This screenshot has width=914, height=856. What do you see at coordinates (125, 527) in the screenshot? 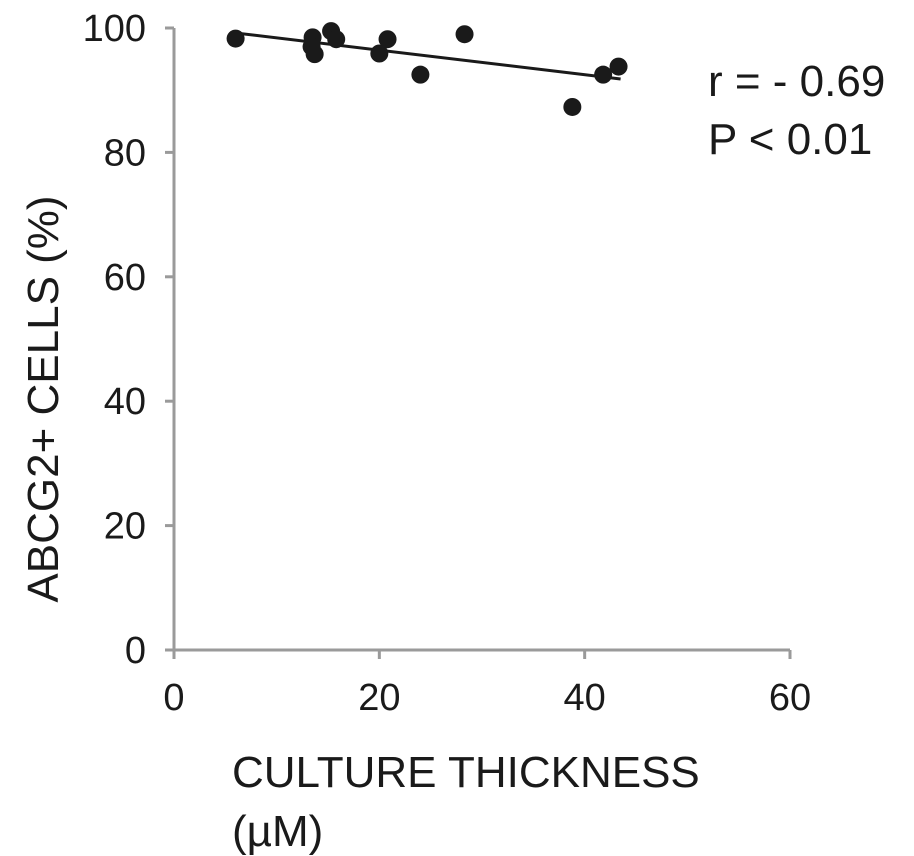
I see `y-tick-label: 20` at bounding box center [125, 527].